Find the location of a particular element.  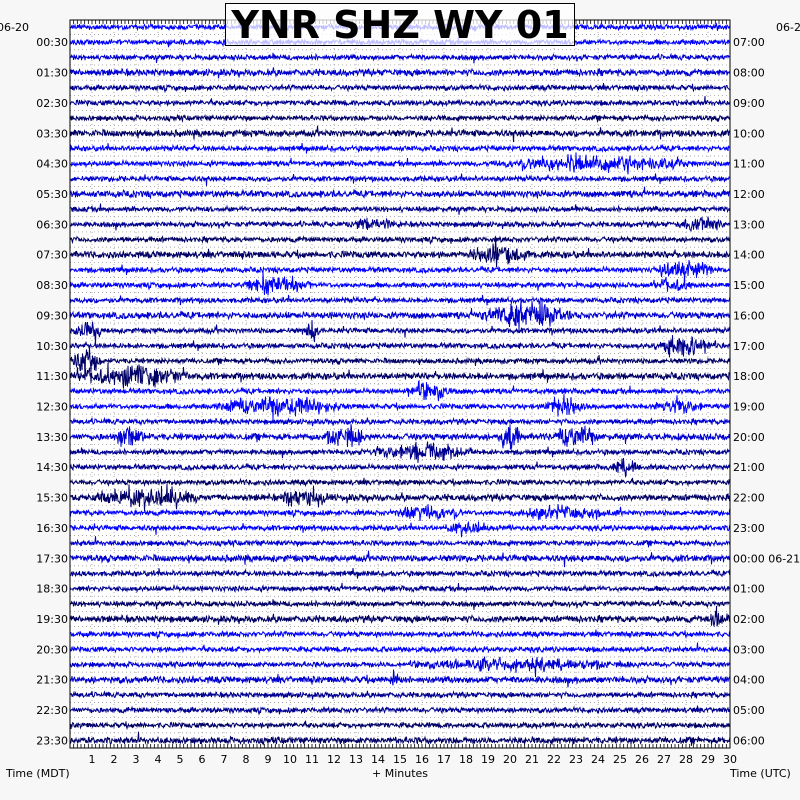

x-tick-label: 30 is located at coordinates (730, 759).